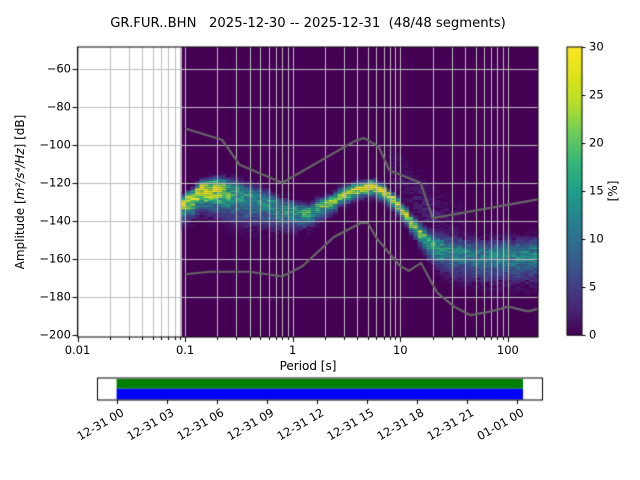 Image resolution: width=640 pixels, height=480 pixels. I want to click on y-tick-label: −100, so click(55, 143).